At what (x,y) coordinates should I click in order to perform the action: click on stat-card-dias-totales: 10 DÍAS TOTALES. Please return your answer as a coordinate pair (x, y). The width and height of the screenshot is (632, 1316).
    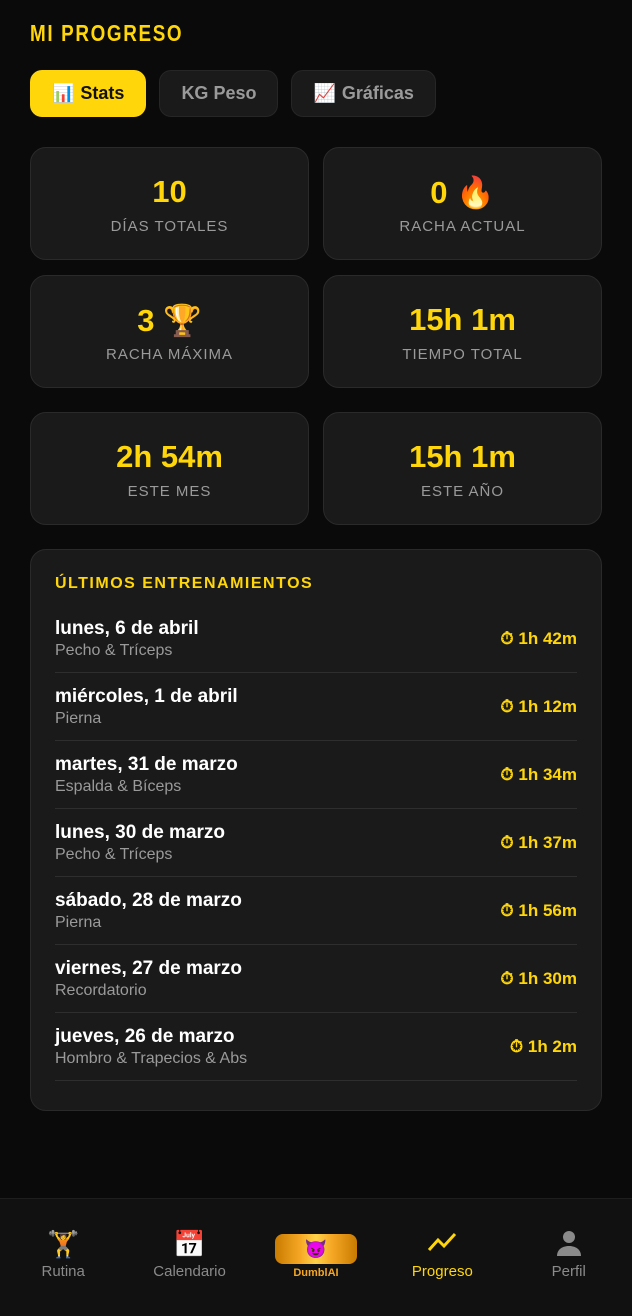
    Looking at the image, I should click on (169, 203).